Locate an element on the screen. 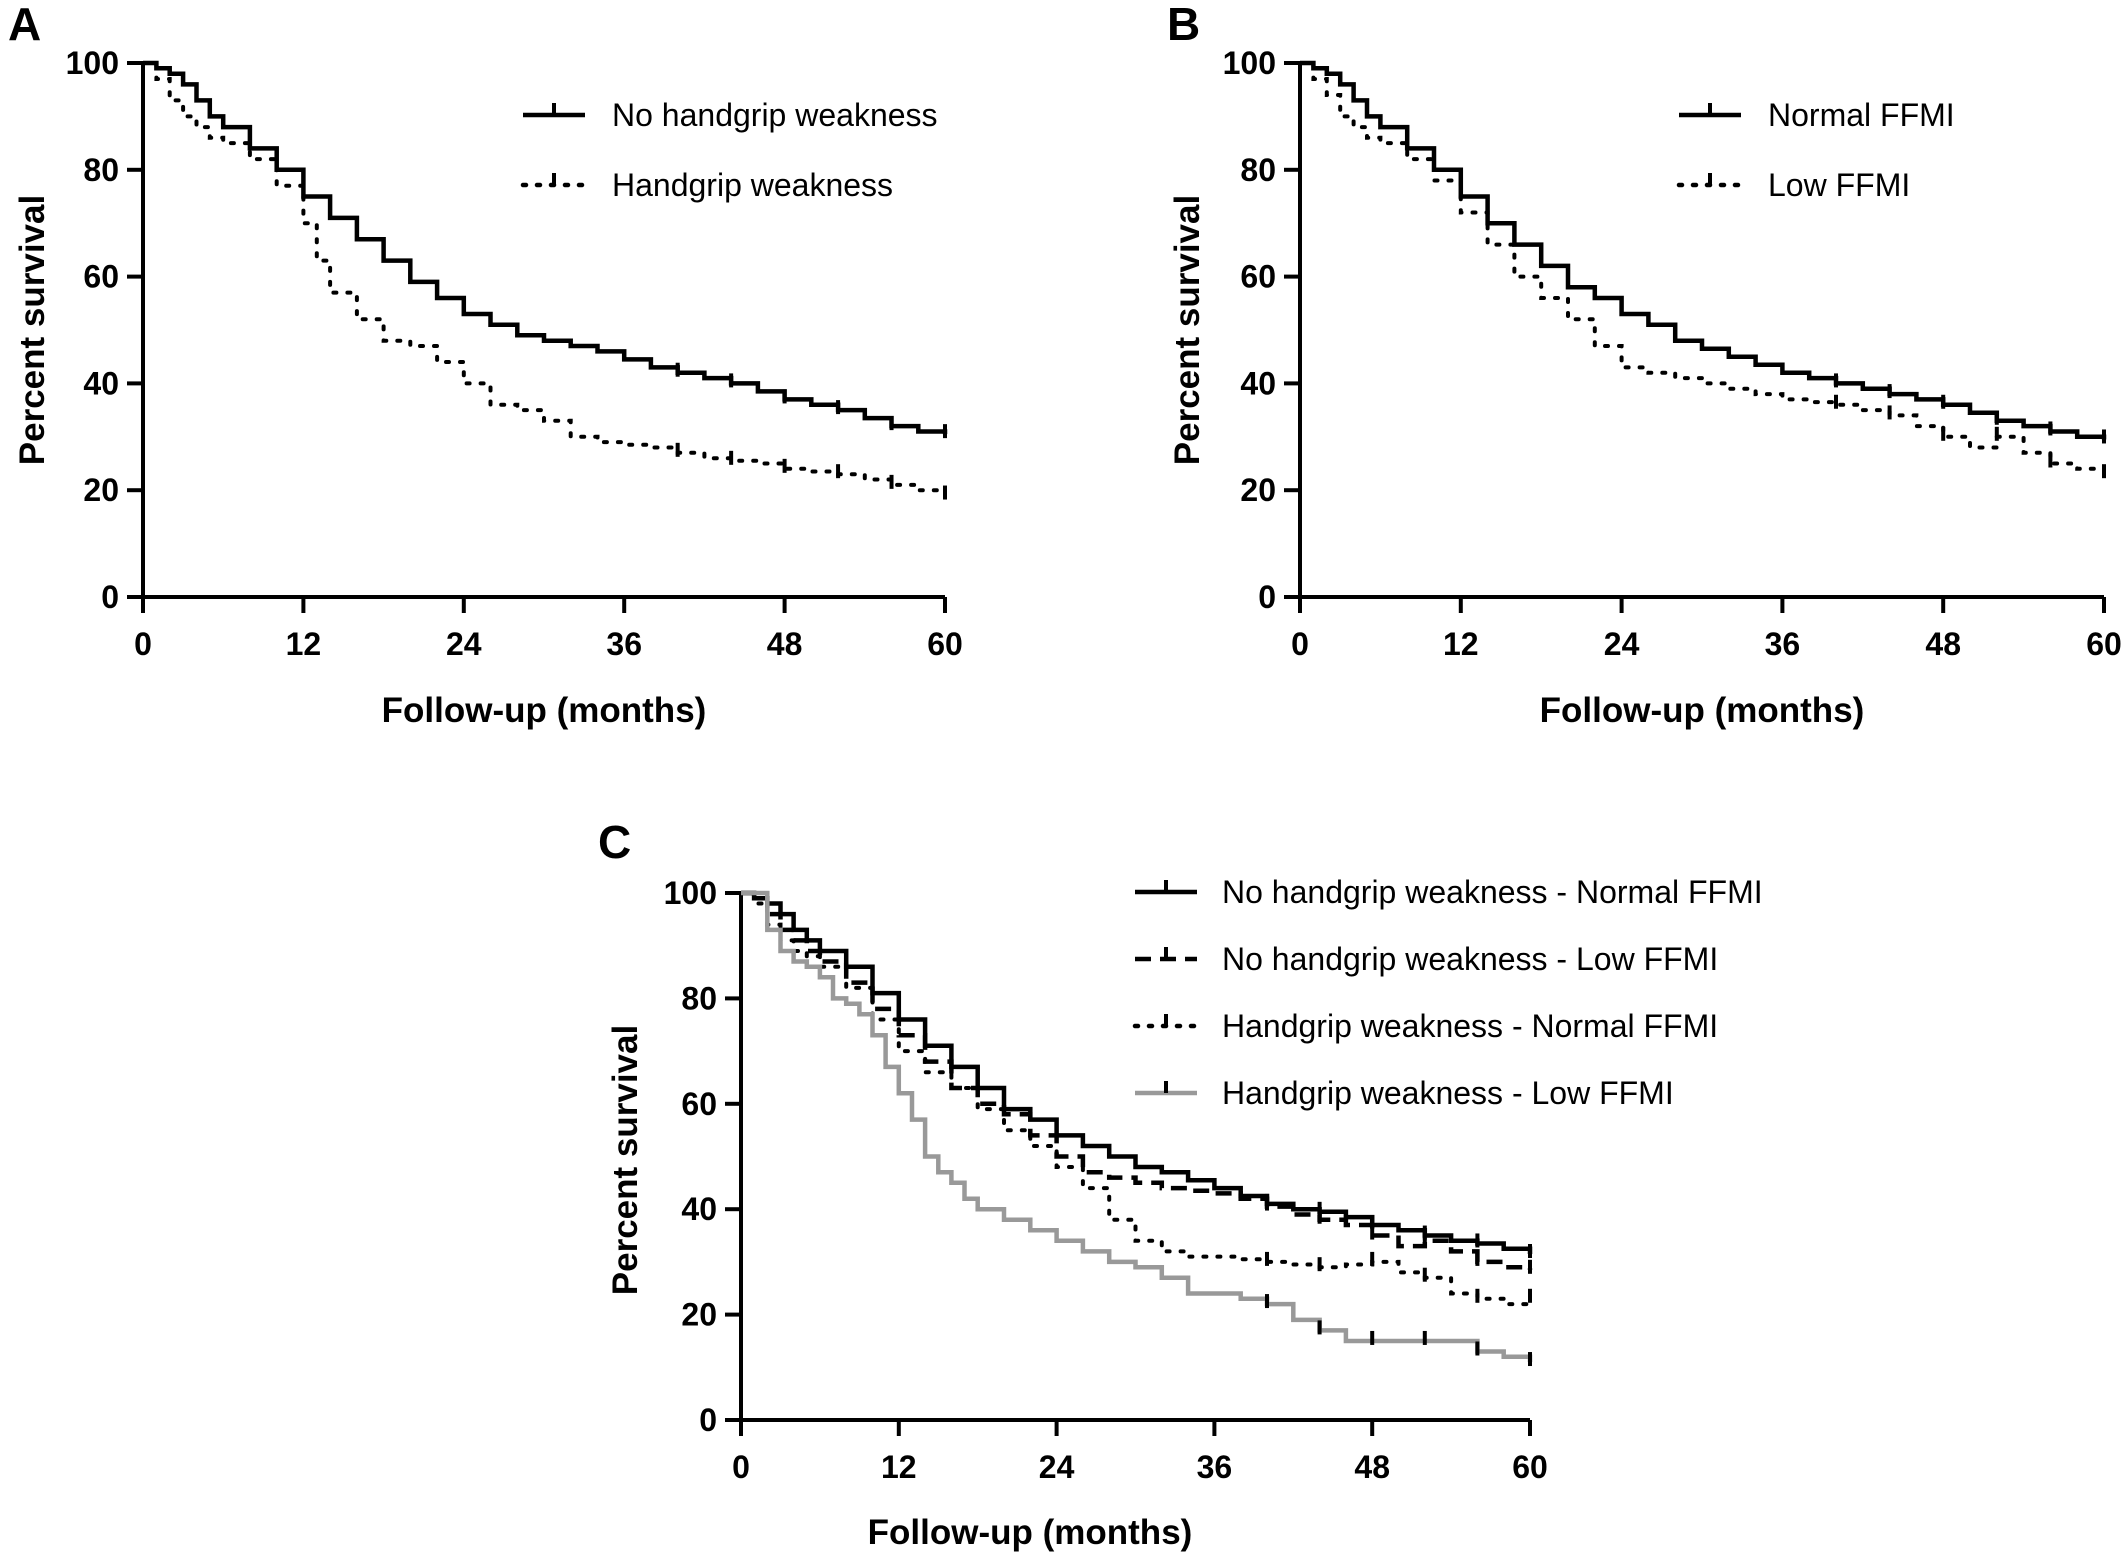  legend-label: Normal FFMI is located at coordinates (1861, 115).